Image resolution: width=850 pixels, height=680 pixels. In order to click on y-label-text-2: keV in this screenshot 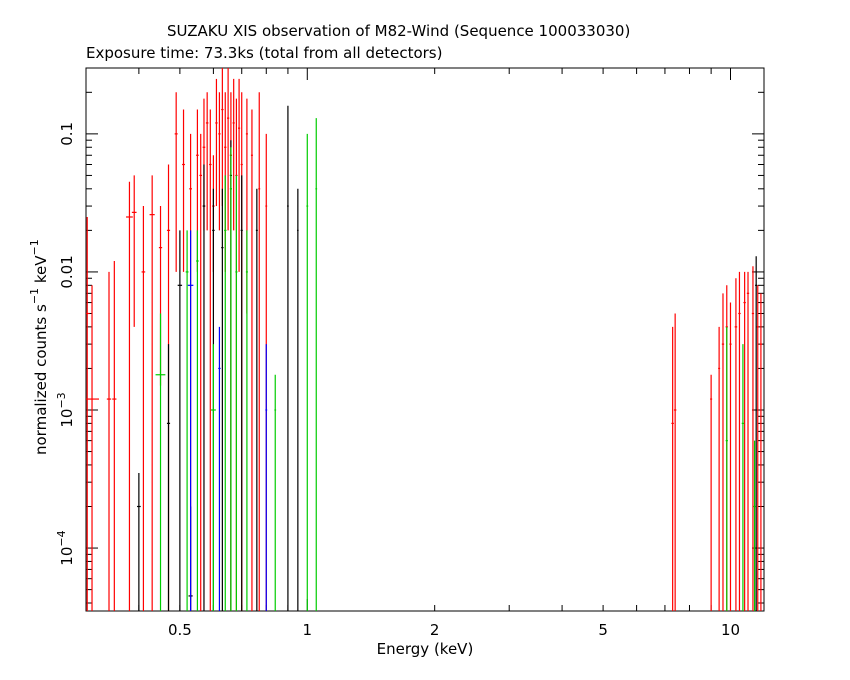, I will do `click(41, 271)`.